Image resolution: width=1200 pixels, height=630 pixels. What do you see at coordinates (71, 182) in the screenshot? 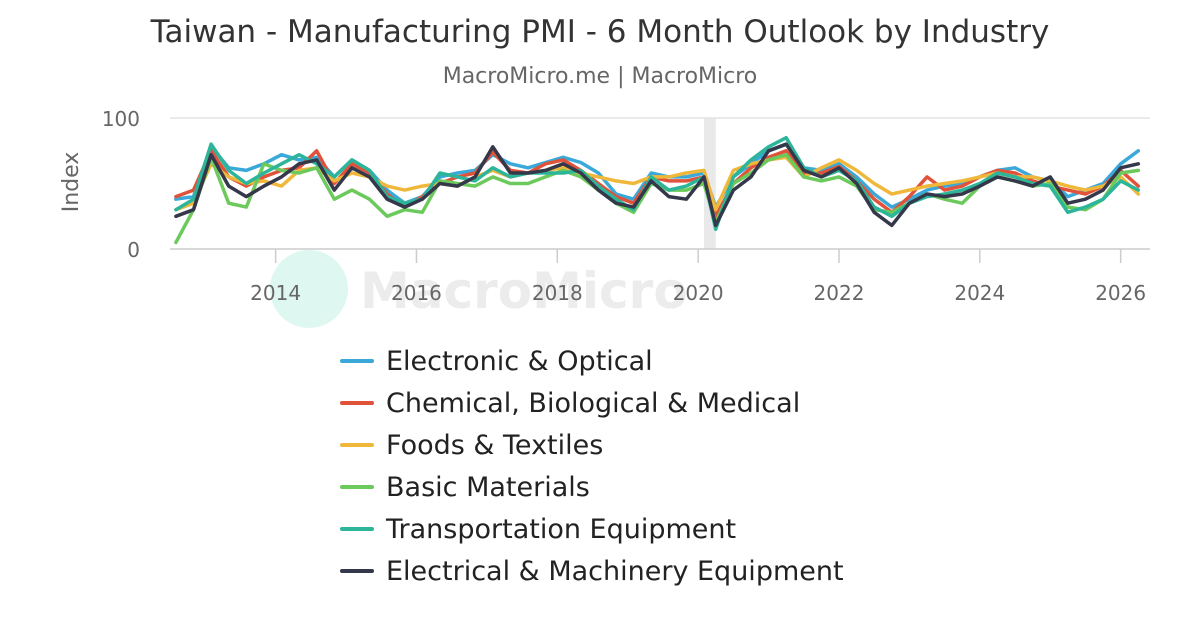
I see `y-axis-label: Index` at bounding box center [71, 182].